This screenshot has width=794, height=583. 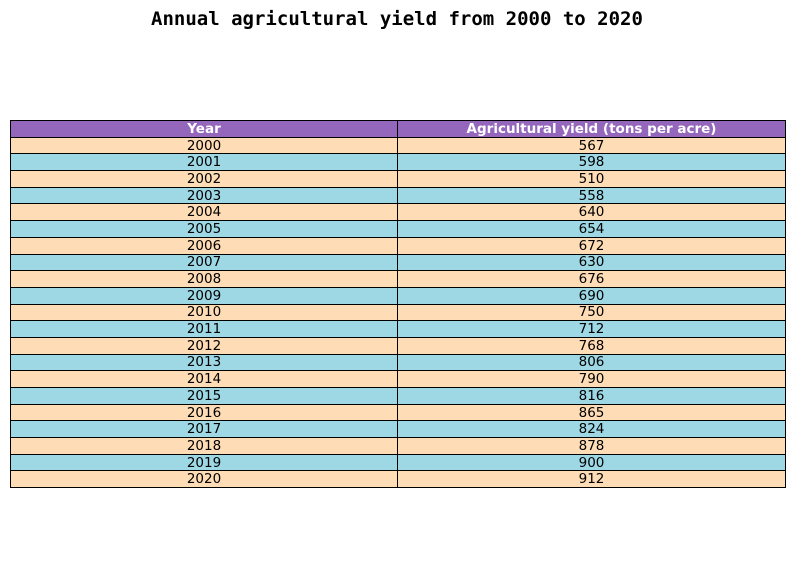 I want to click on cell-year: 2020, so click(x=204, y=479).